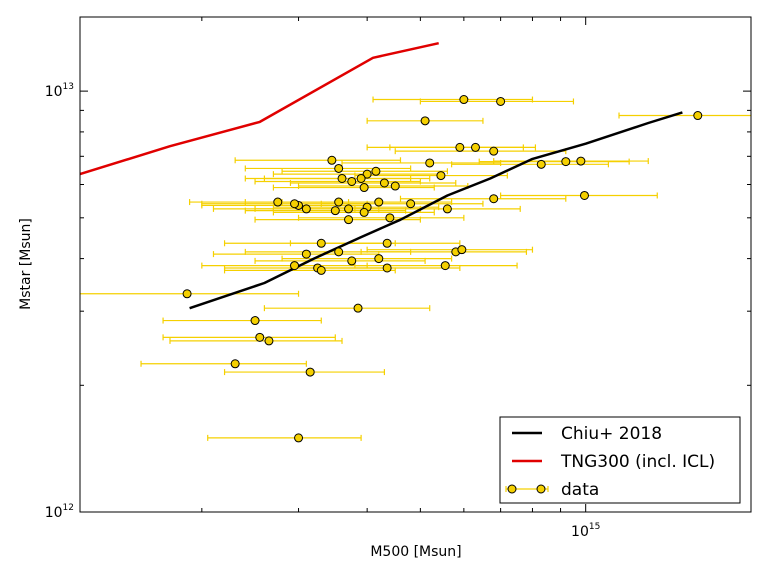 The height and width of the screenshot is (576, 768). I want to click on tng300-incl-icl-line, so click(259, 108).